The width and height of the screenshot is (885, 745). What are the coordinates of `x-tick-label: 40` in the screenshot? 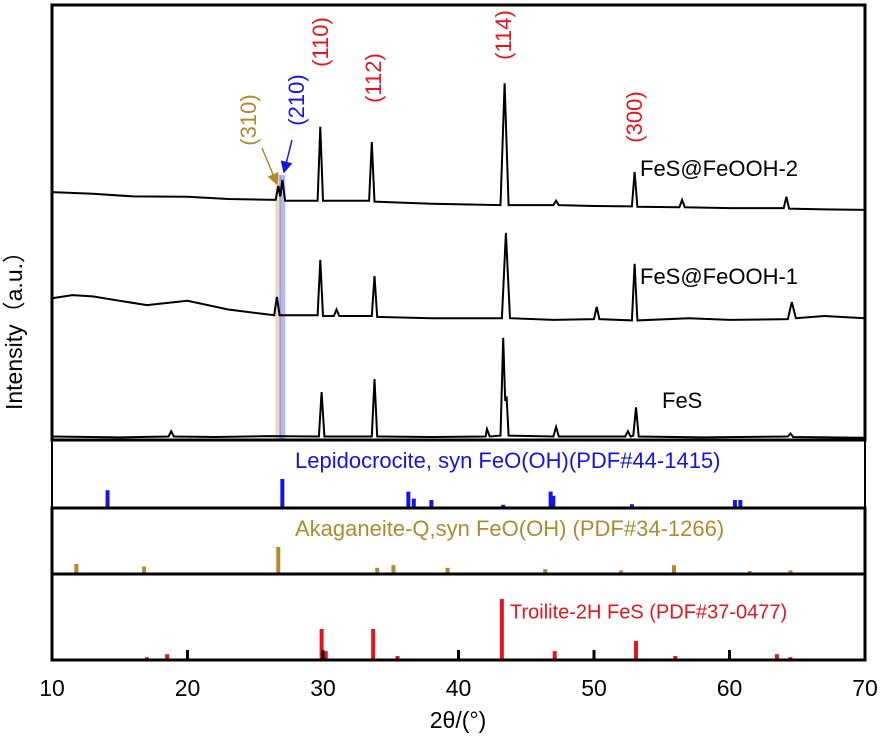 It's located at (459, 688).